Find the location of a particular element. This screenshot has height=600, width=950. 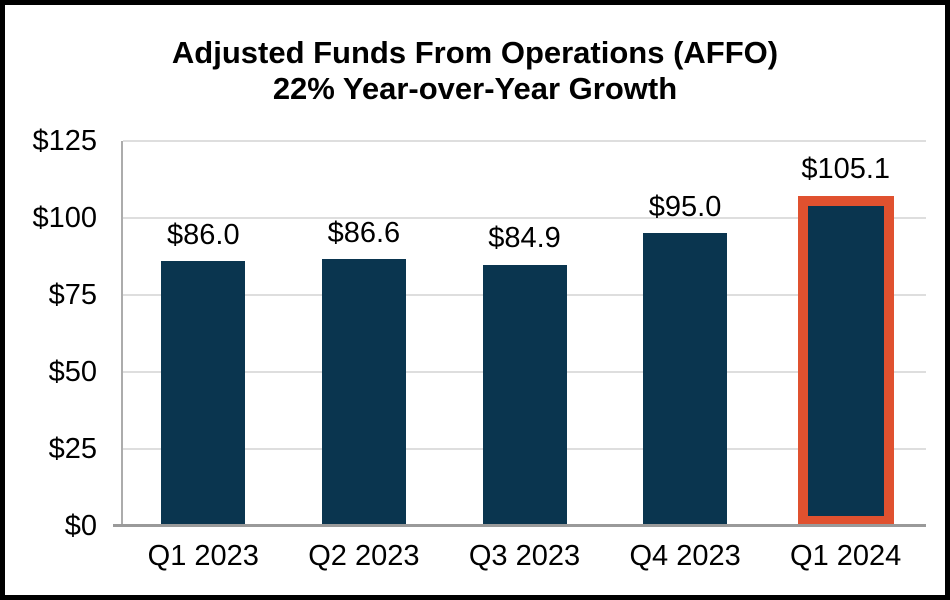

y-tick-label: $50 is located at coordinates (72, 372).